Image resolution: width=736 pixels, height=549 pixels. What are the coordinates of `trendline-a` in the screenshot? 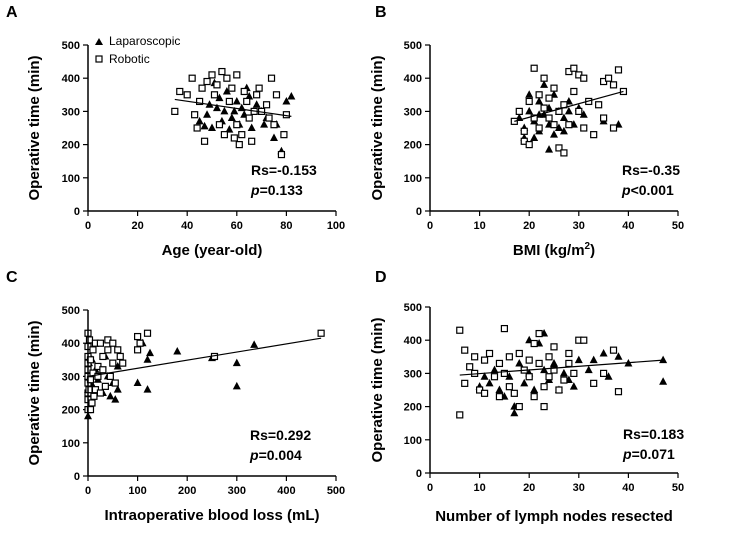 It's located at (233, 107).